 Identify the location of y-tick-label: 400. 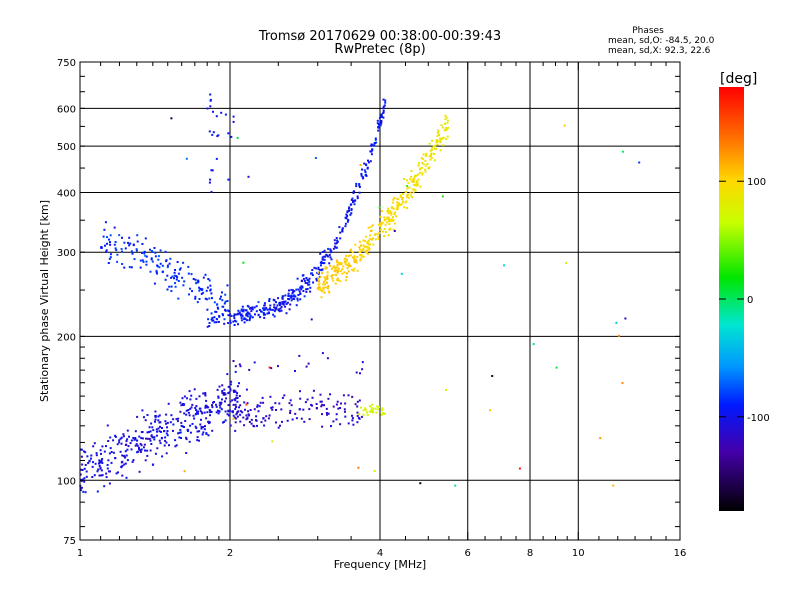
(66, 193).